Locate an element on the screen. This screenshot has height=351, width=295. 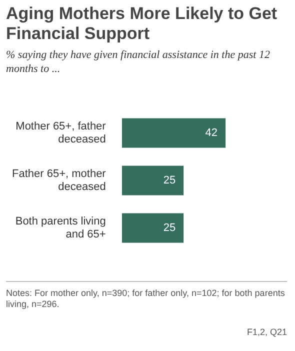
data-label: 42 is located at coordinates (211, 133).